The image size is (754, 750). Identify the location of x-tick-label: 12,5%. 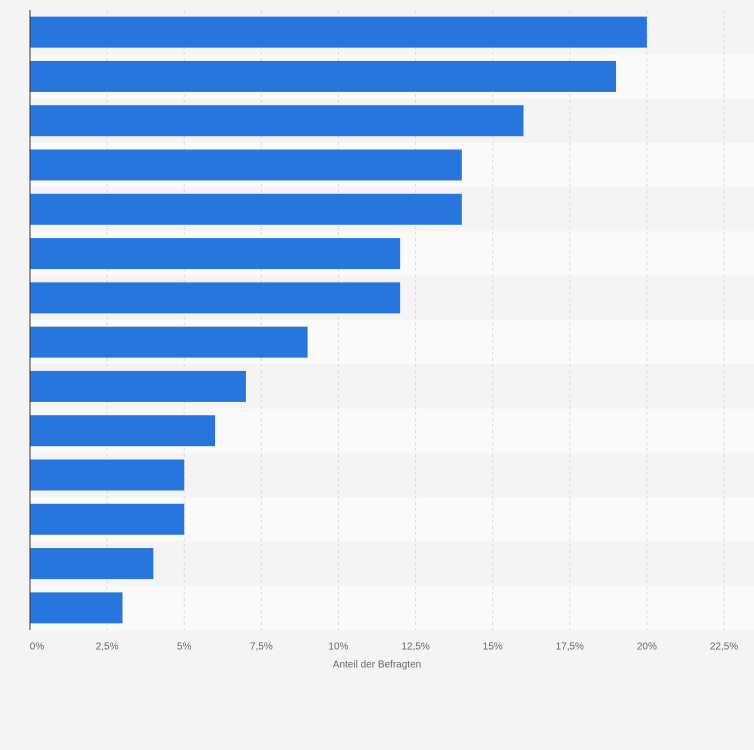
(415, 647).